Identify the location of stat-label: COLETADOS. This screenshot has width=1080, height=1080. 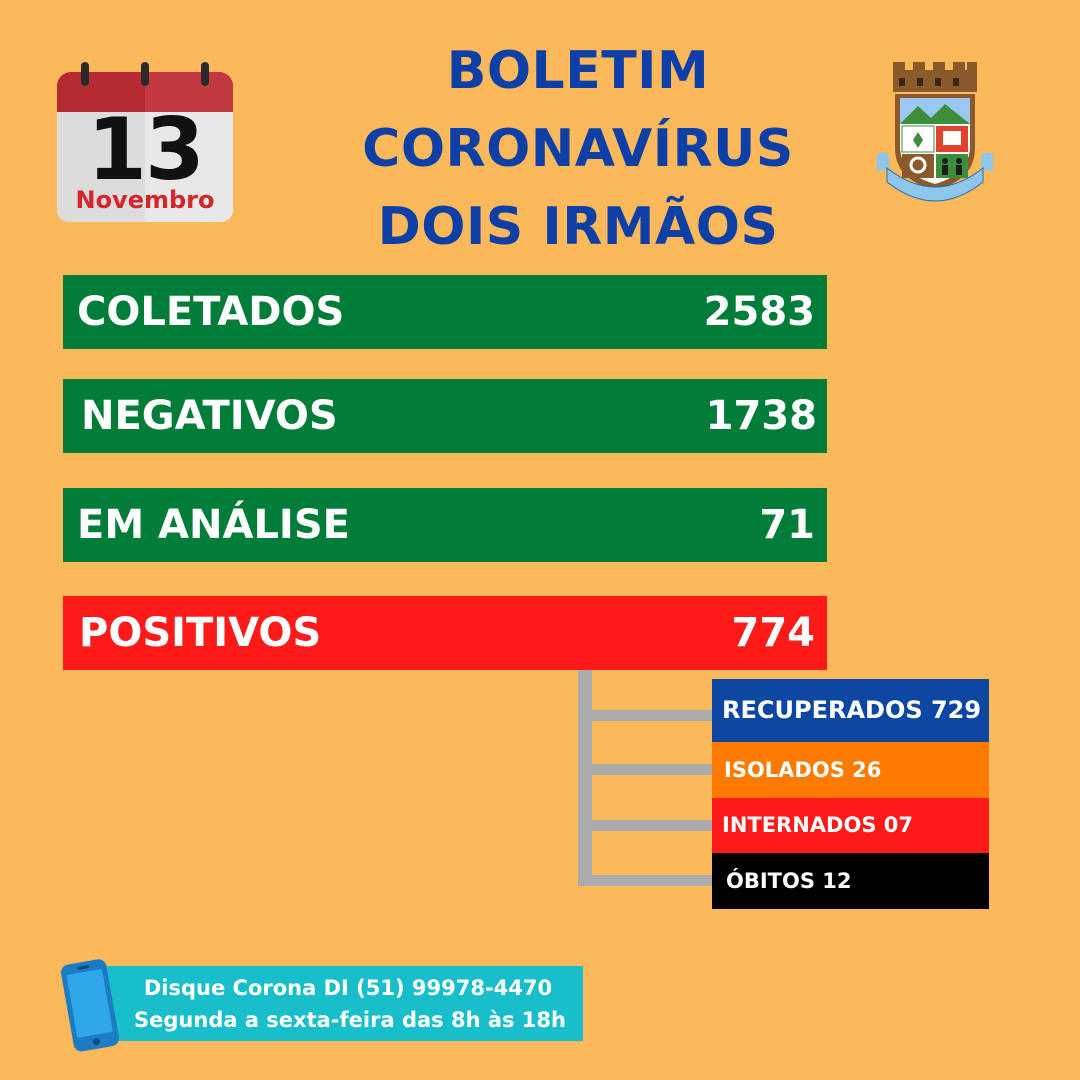
(211, 312).